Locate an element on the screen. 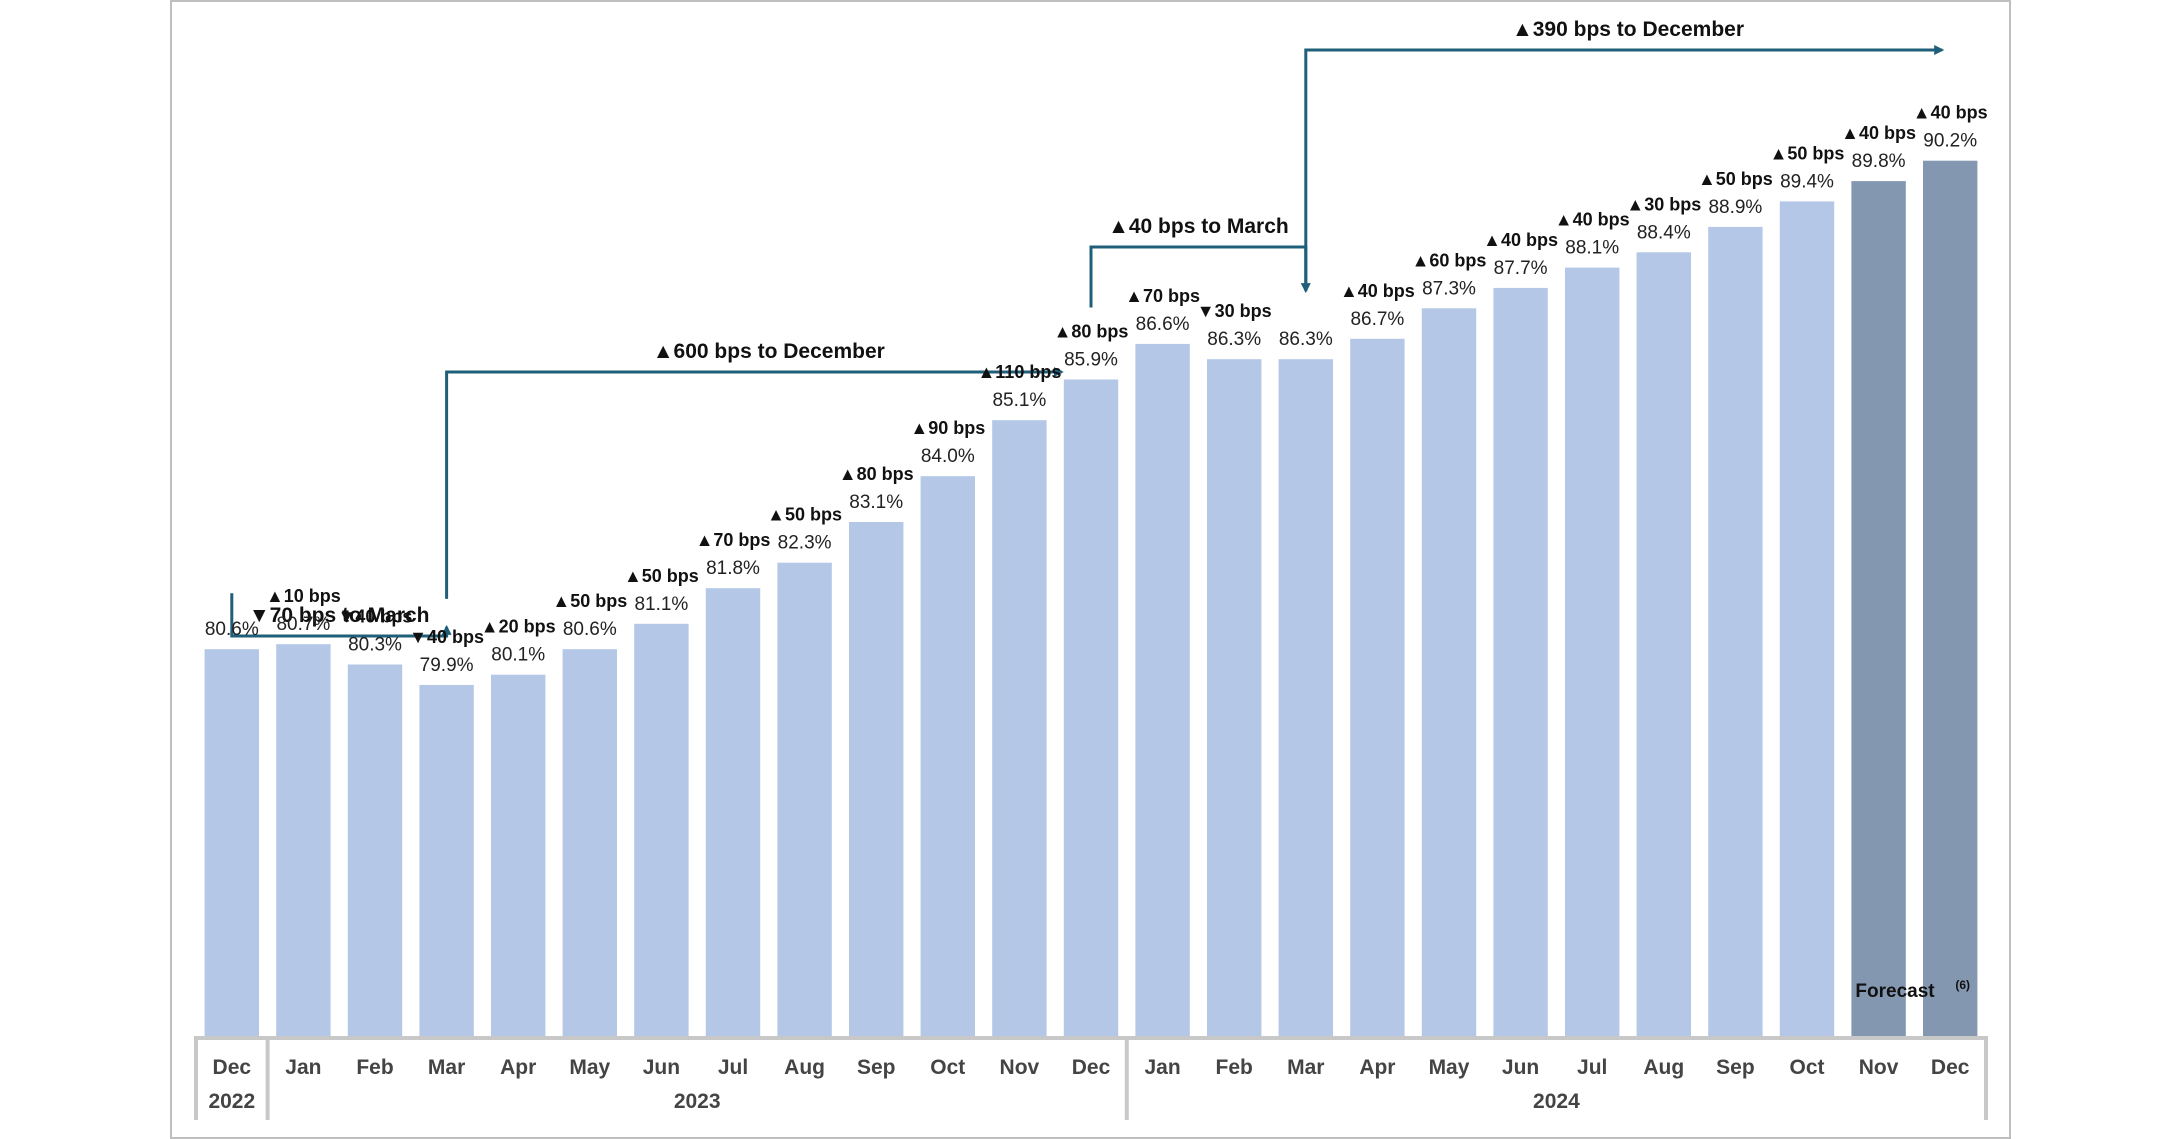 Image resolution: width=2176 pixels, height=1139 pixels. month-label-7: Jul is located at coordinates (733, 1067).